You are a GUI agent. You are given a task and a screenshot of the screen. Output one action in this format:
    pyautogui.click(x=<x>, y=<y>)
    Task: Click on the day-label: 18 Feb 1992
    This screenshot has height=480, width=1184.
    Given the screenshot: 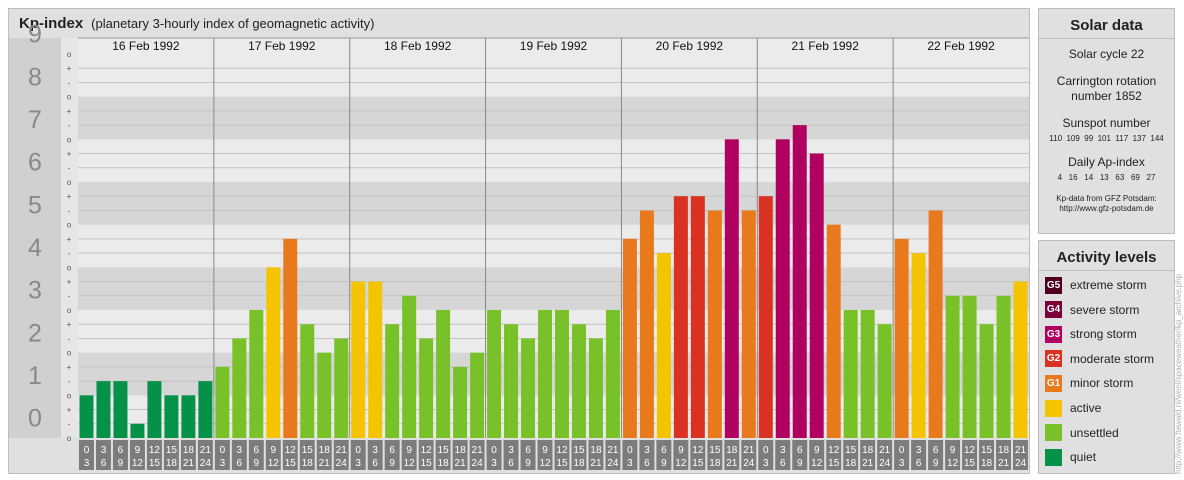 What is the action you would take?
    pyautogui.click(x=418, y=46)
    